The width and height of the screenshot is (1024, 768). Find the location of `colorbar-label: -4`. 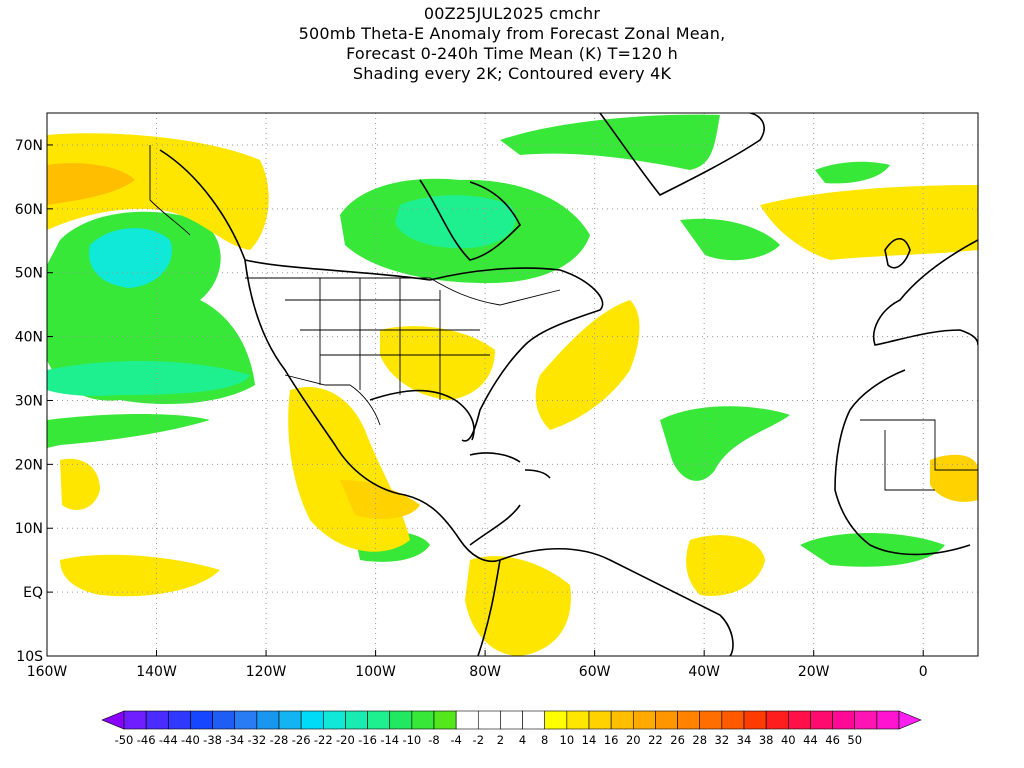

colorbar-label: -4 is located at coordinates (455, 740).